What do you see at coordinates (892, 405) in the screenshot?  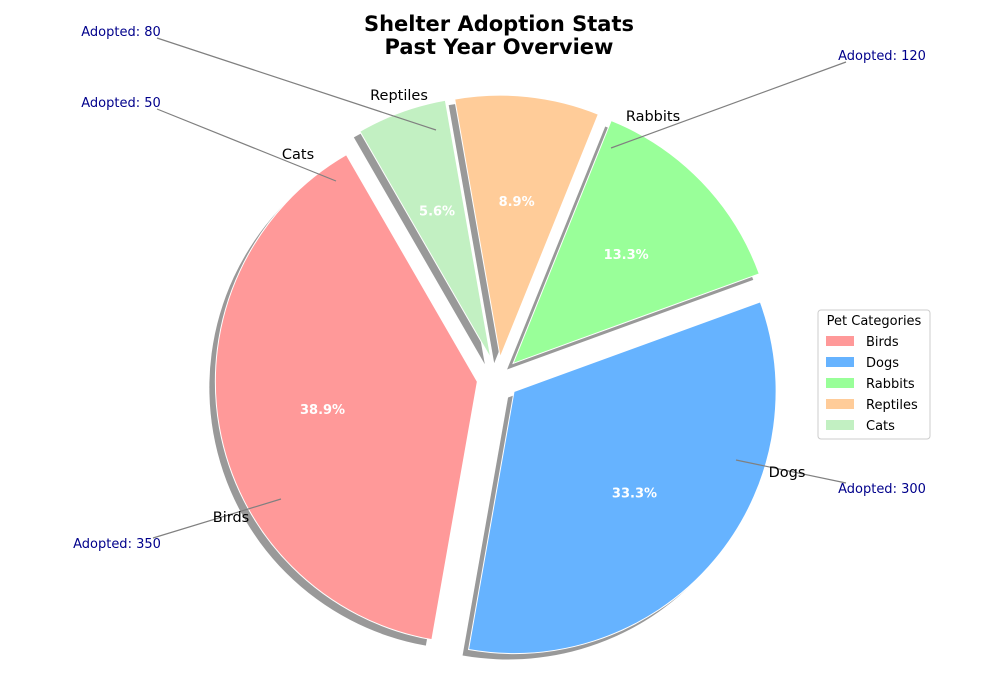 I see `legend-label-reptiles: Reptiles` at bounding box center [892, 405].